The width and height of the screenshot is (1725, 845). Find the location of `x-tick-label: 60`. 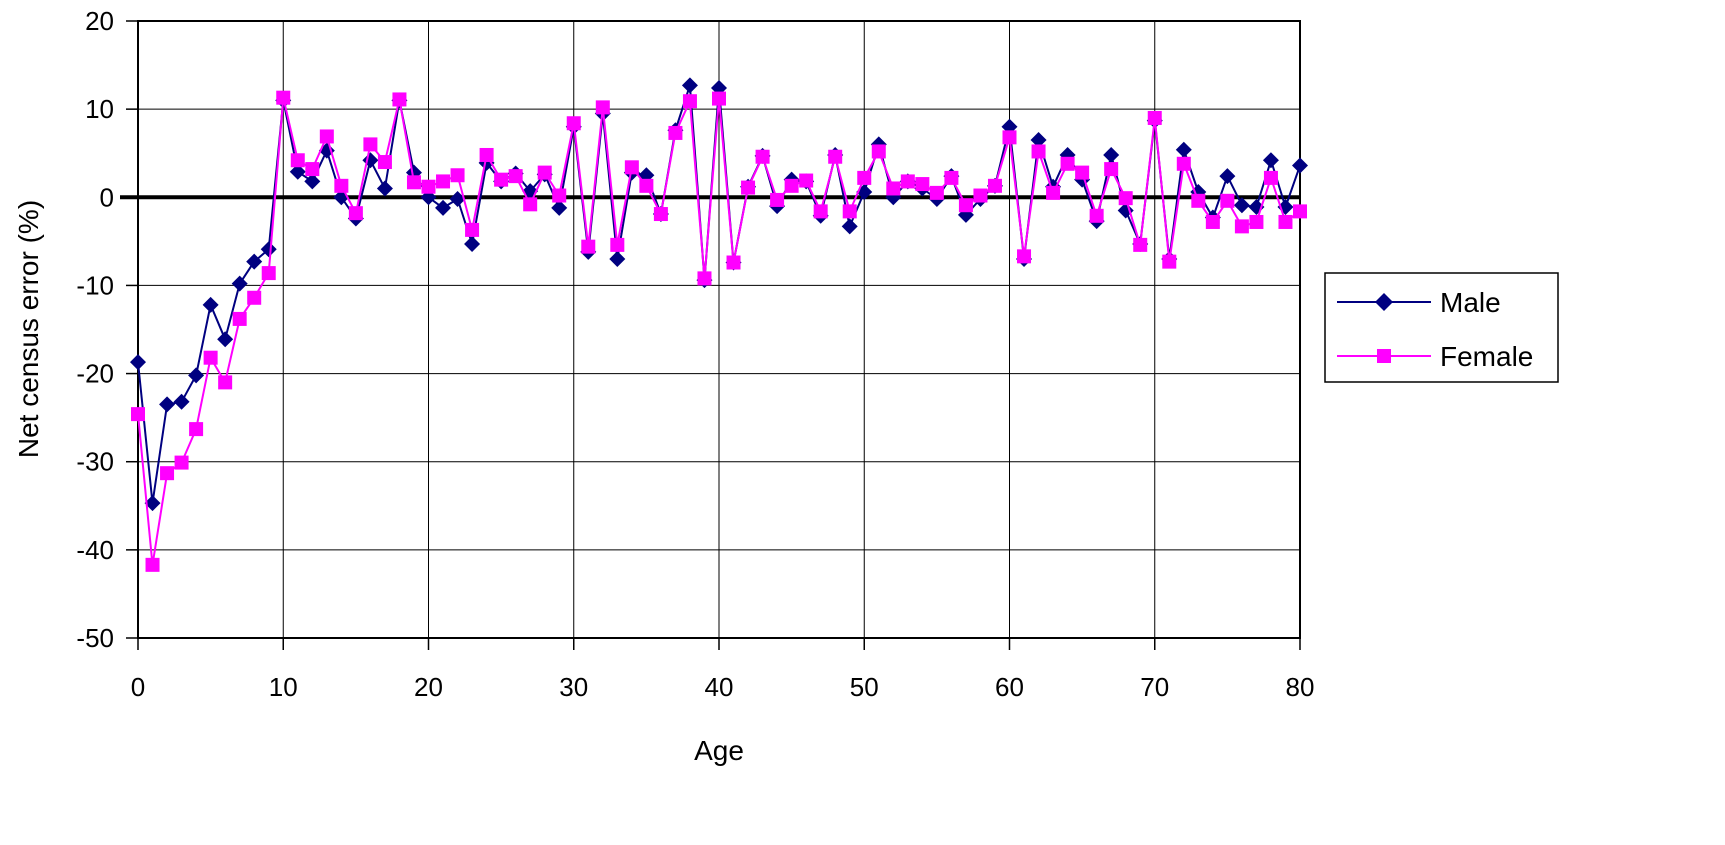

x-tick-label: 60 is located at coordinates (1009, 687).